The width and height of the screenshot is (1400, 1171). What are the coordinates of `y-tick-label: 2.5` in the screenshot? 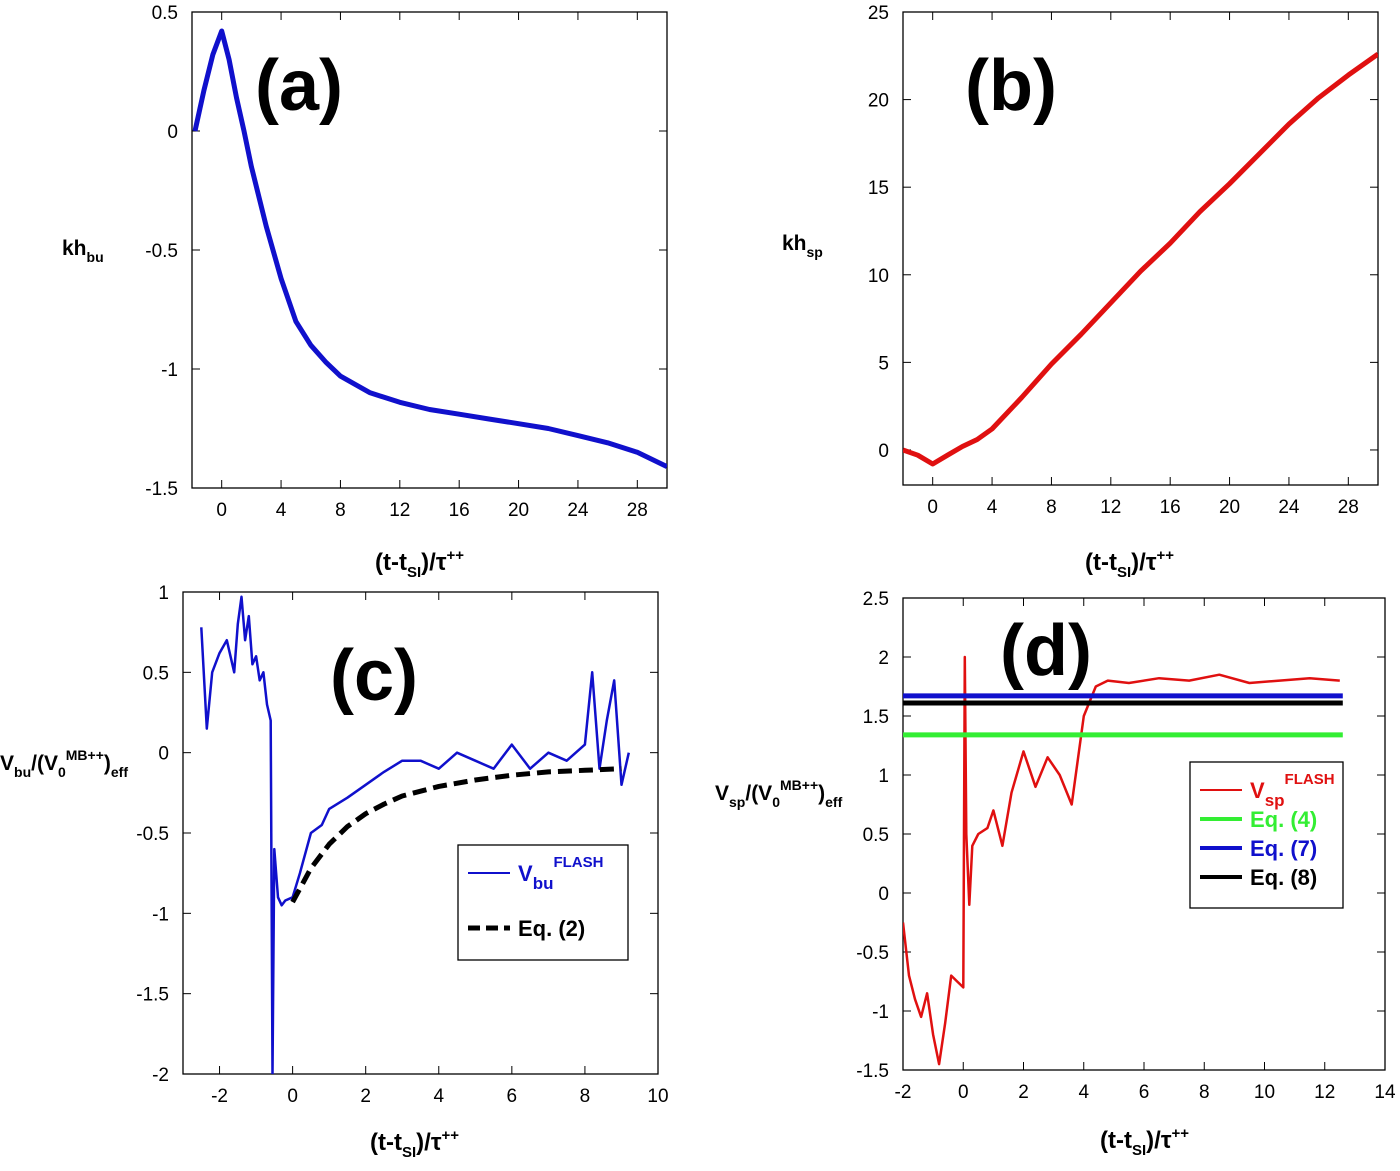 It's located at (876, 599).